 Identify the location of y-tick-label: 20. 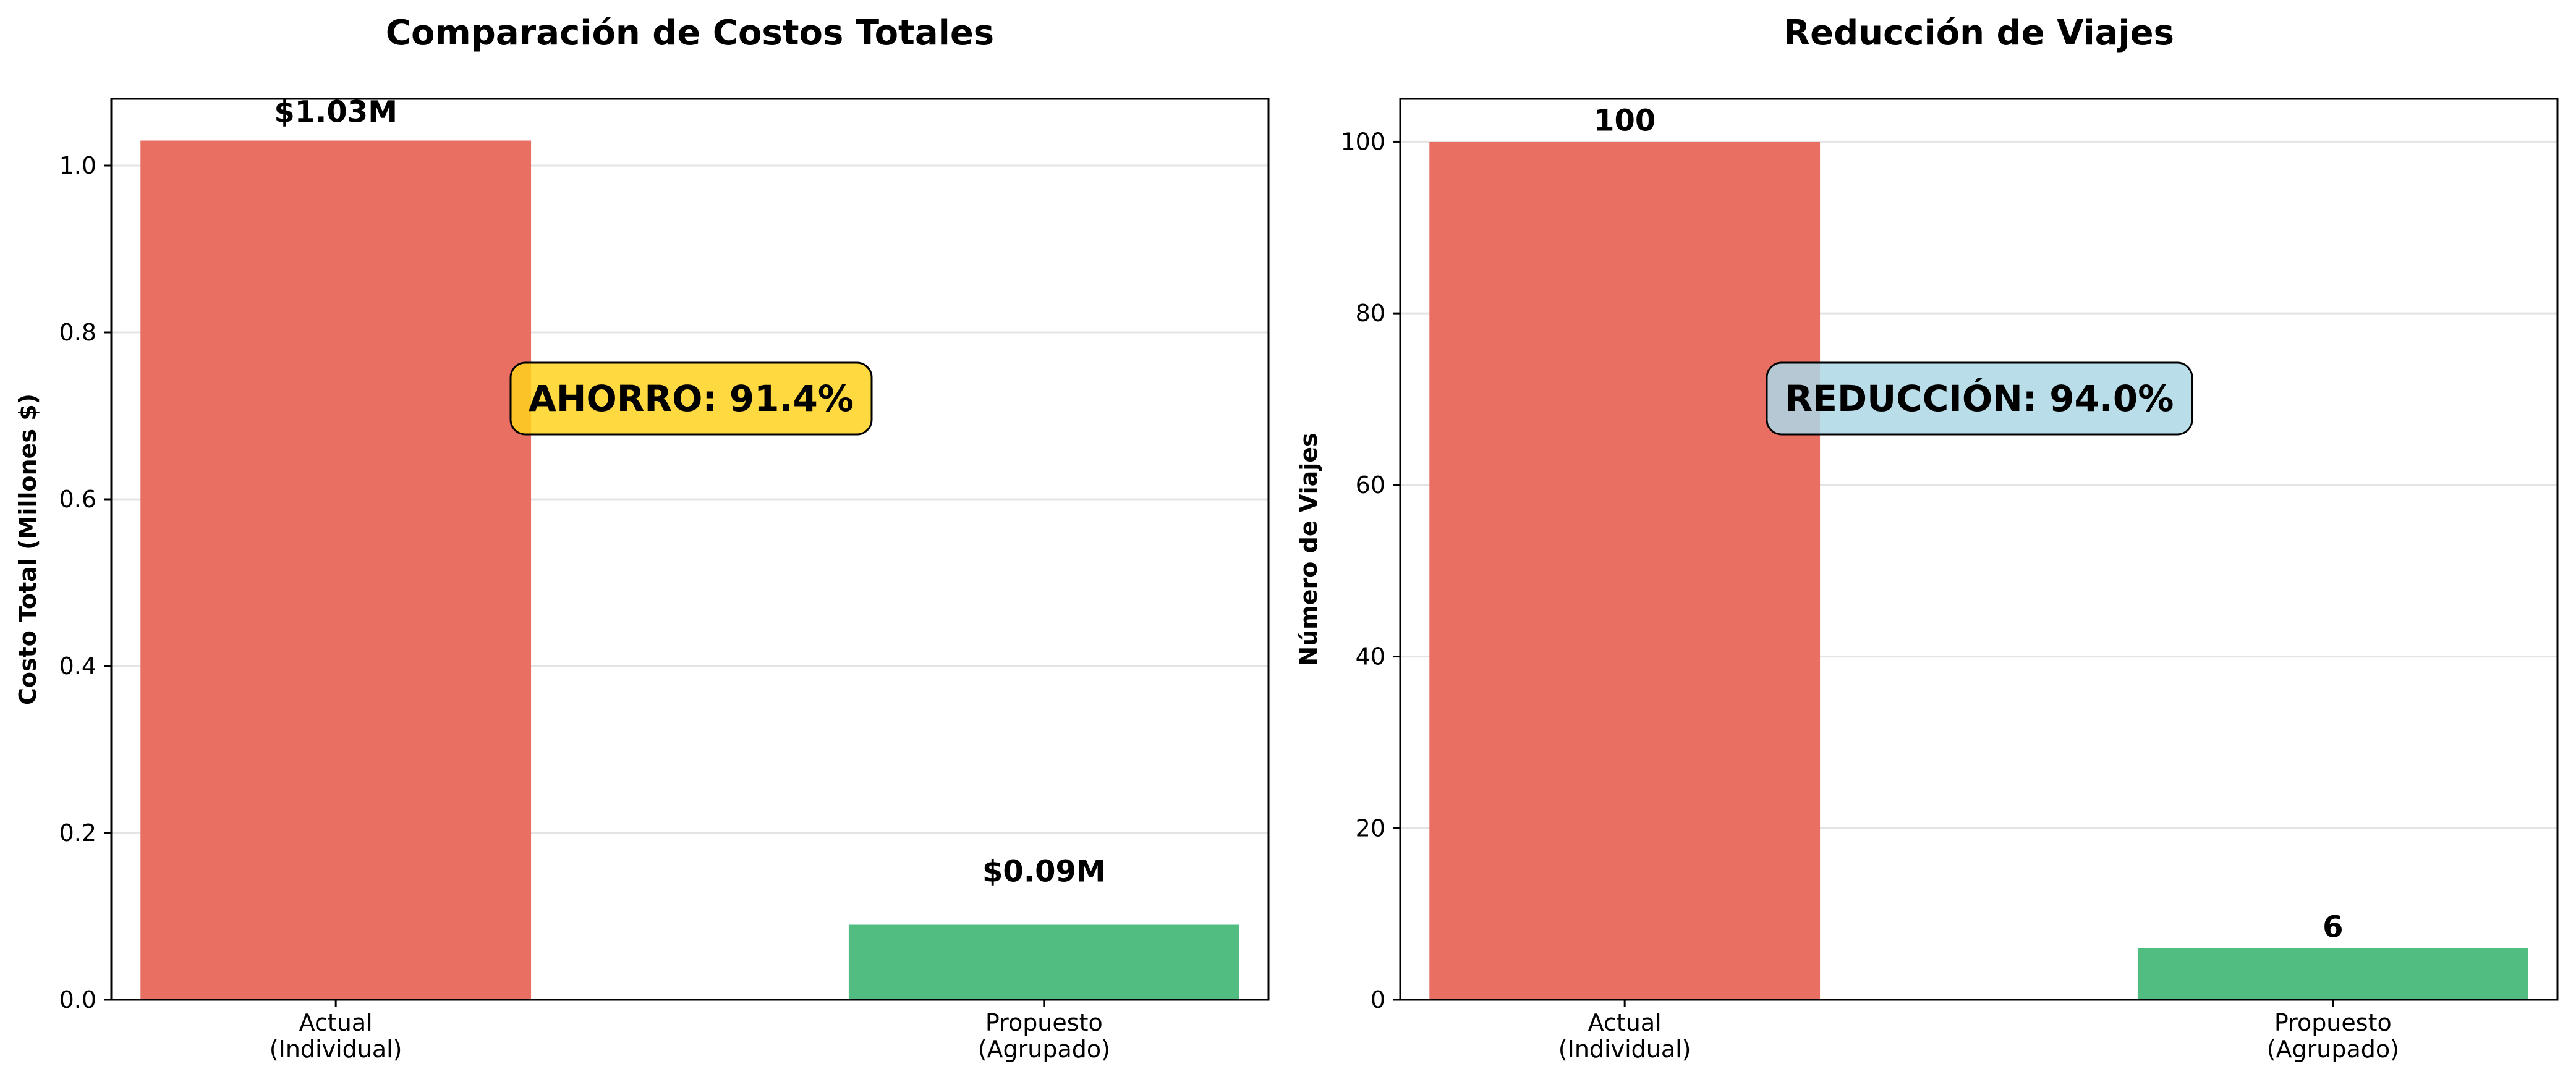
(1370, 828).